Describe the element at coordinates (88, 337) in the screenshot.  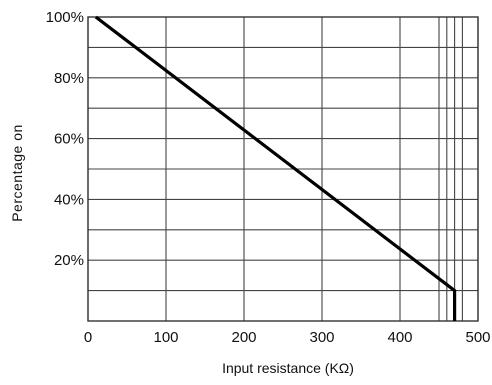
I see `x-tick-label: 0` at that location.